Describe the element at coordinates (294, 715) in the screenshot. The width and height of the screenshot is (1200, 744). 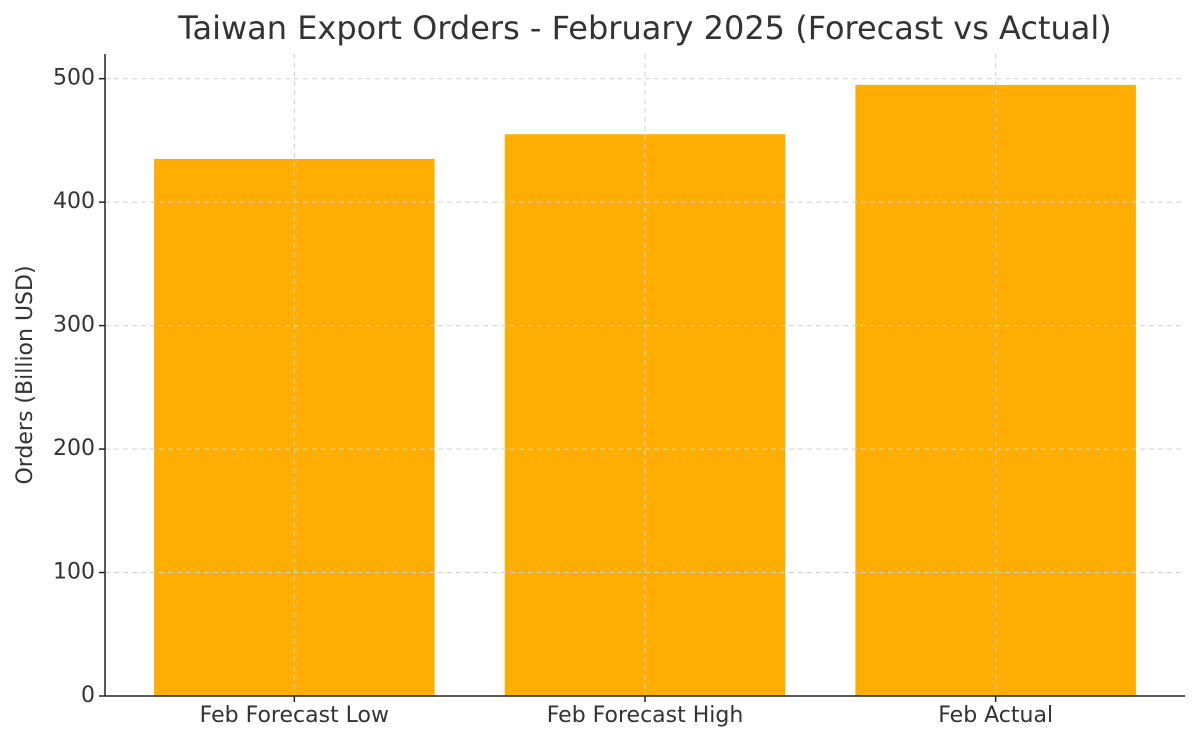
I see `x-tick-label: Feb Forecast Low` at that location.